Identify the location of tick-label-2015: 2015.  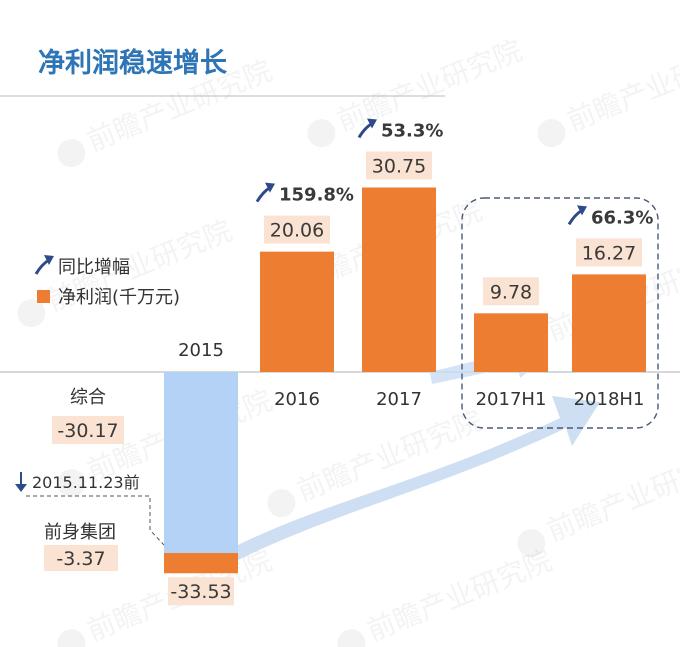
(201, 350).